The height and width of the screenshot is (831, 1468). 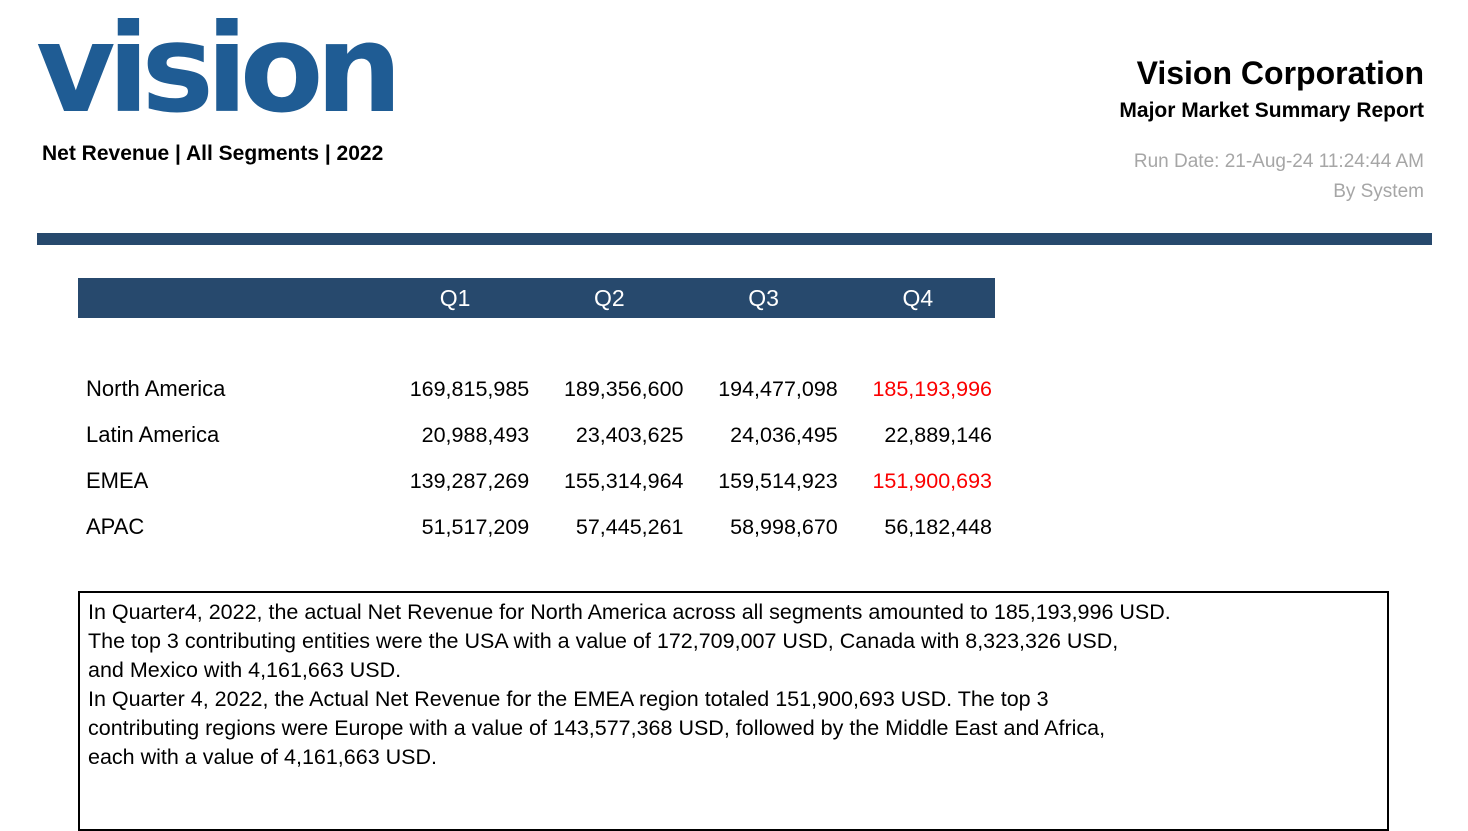 I want to click on revenue-cell: 58,998,670, so click(x=784, y=526).